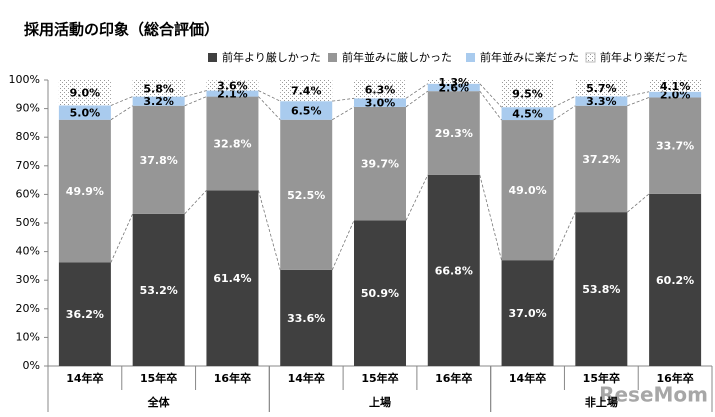 The width and height of the screenshot is (715, 417). Describe the element at coordinates (28, 222) in the screenshot. I see `y-tick-label: 50%` at that location.